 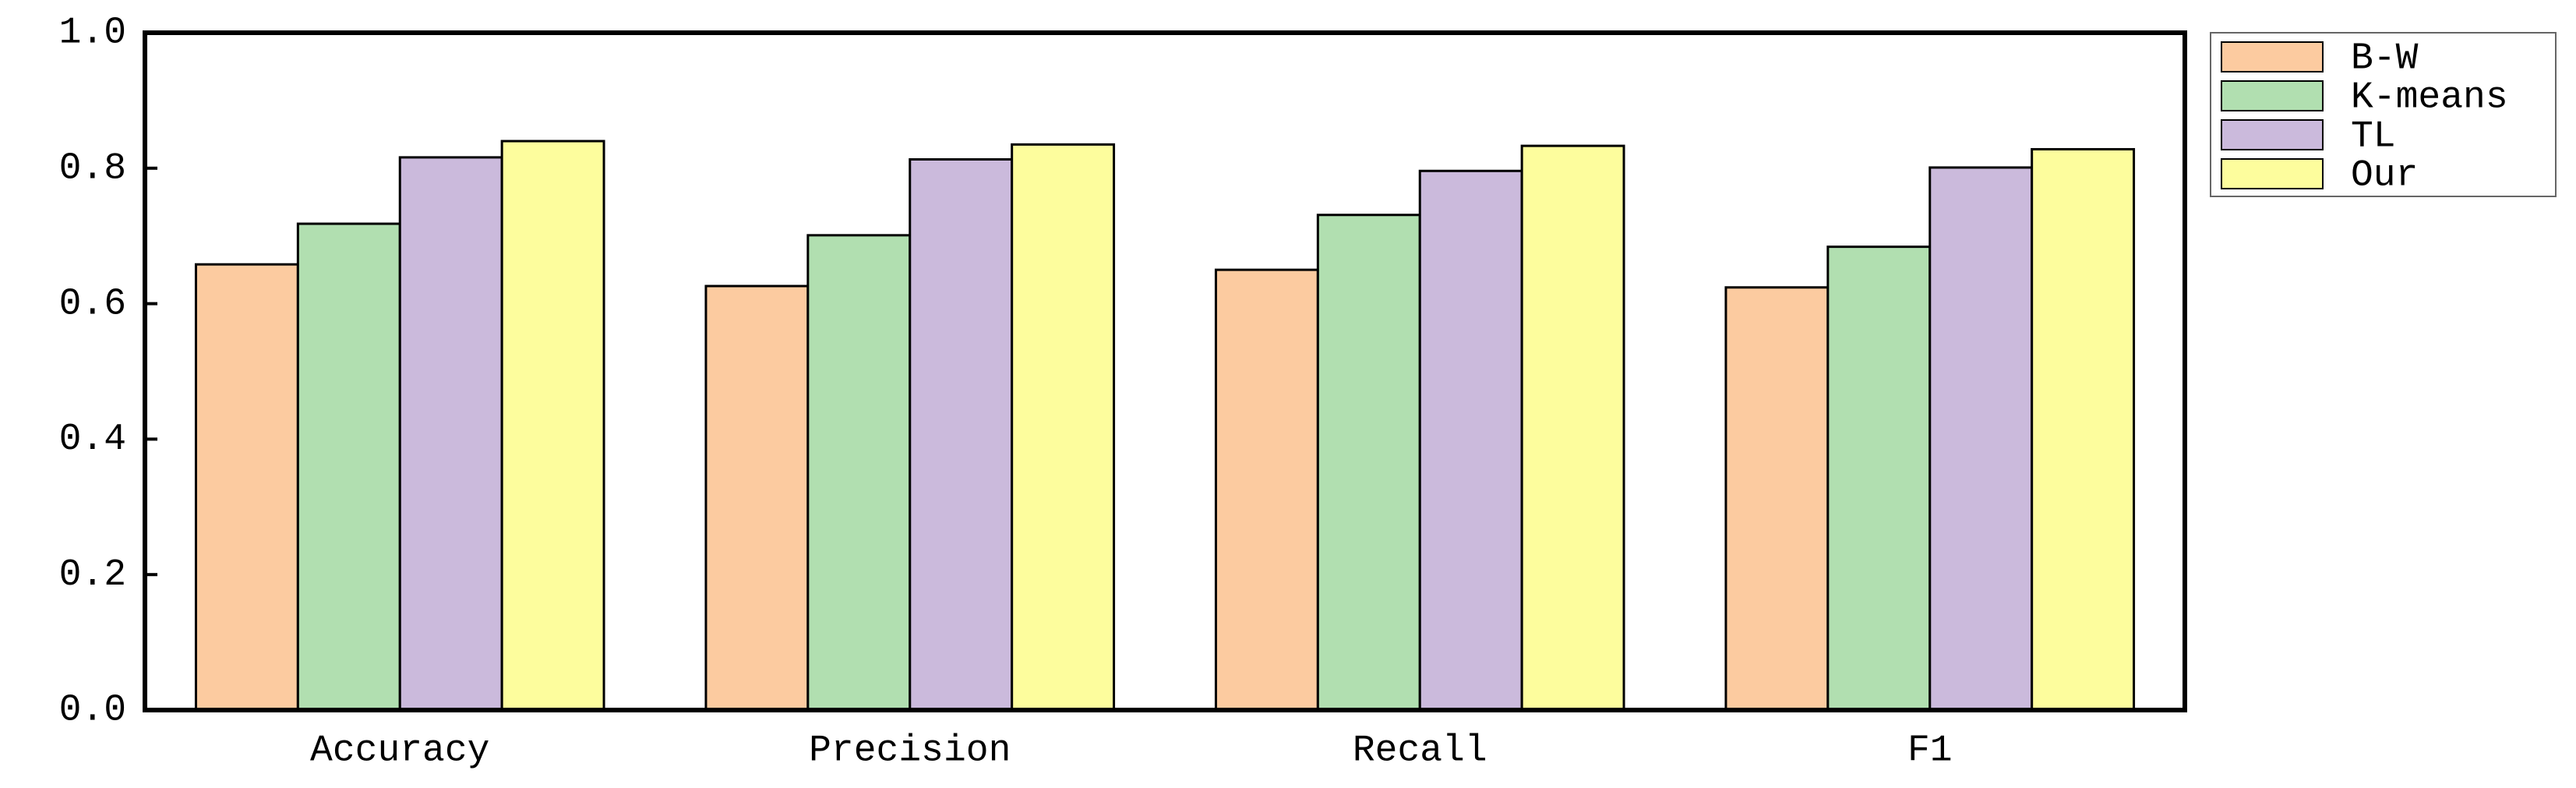 What do you see at coordinates (92, 304) in the screenshot?
I see `y-tick-label: 0.6` at bounding box center [92, 304].